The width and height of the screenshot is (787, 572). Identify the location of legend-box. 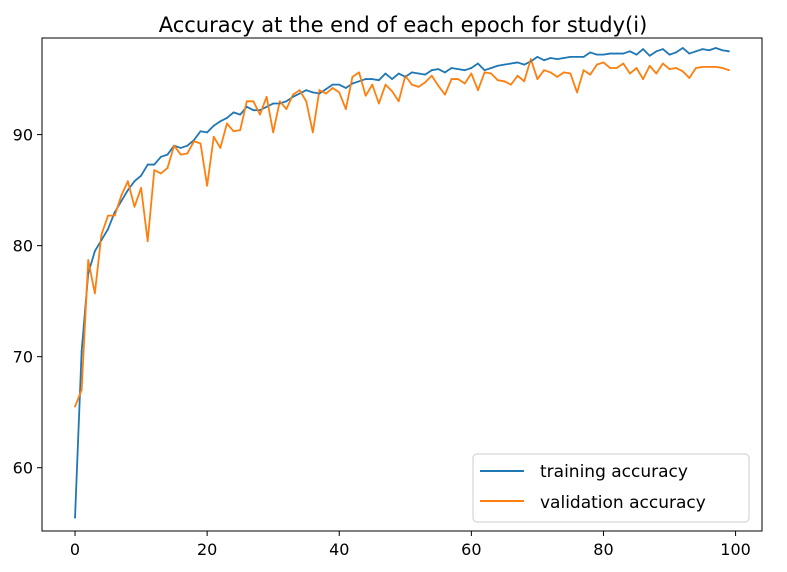
(611, 488).